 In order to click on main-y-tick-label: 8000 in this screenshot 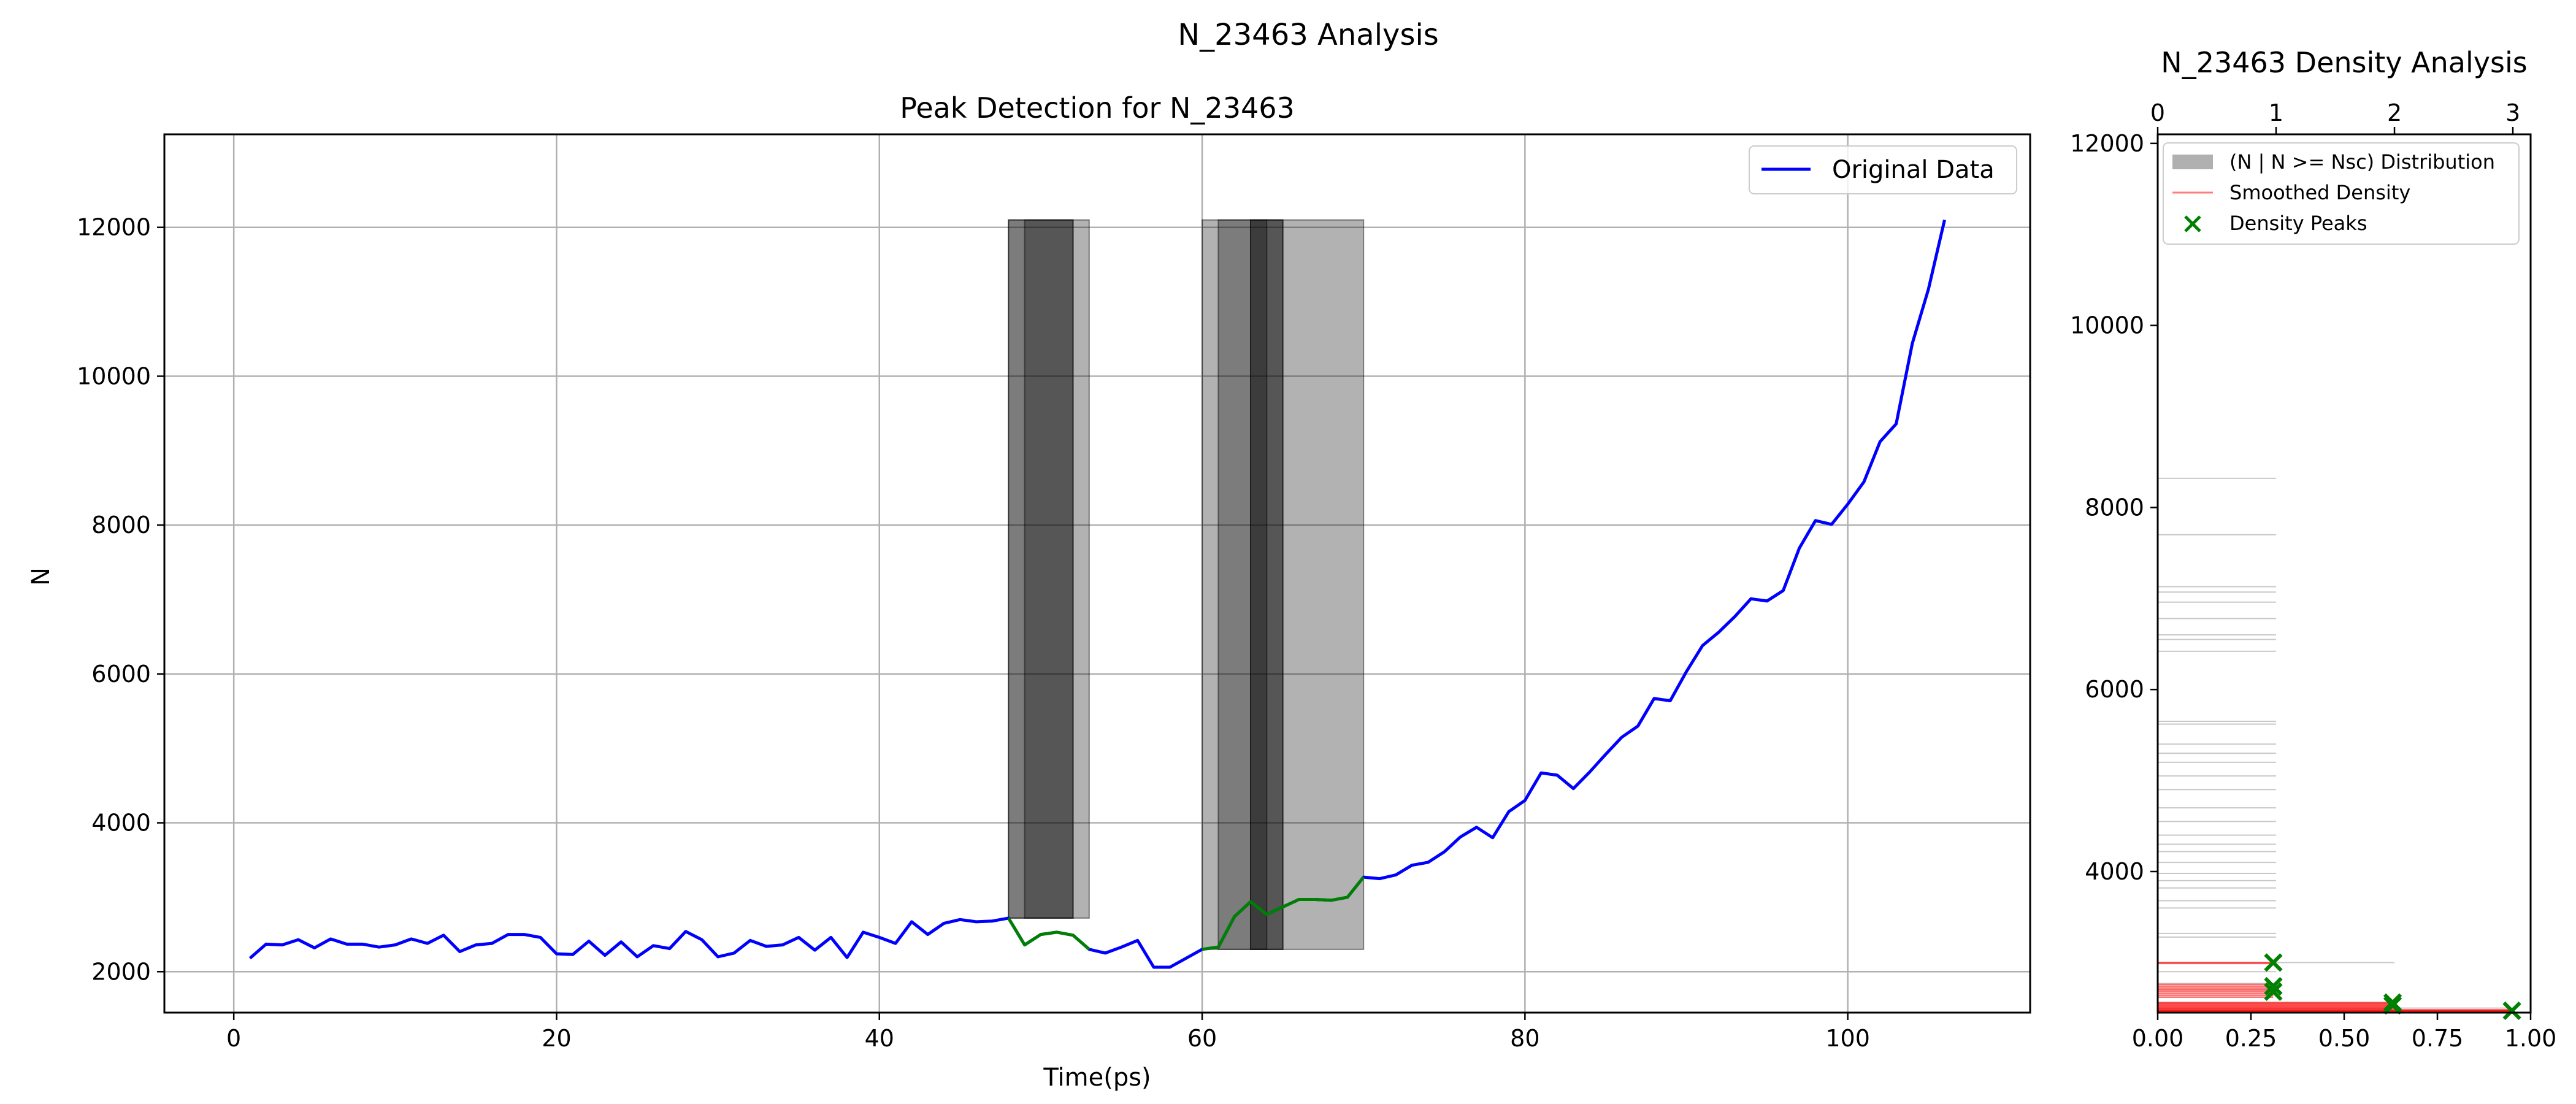, I will do `click(121, 525)`.